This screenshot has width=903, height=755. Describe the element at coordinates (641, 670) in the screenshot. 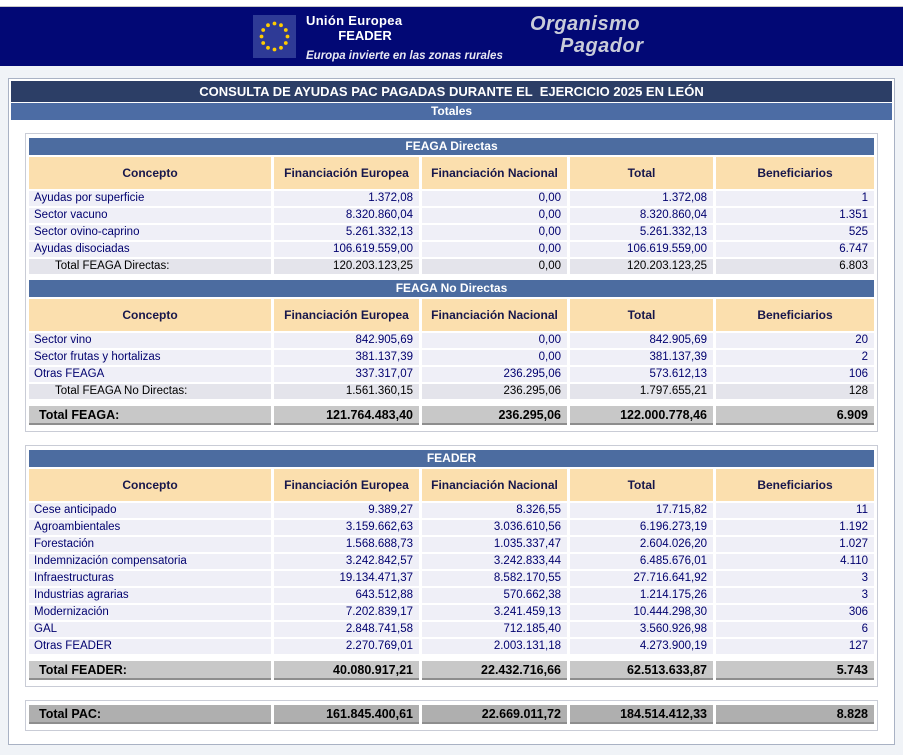

I see `value-cell: 62.513.633,87` at that location.